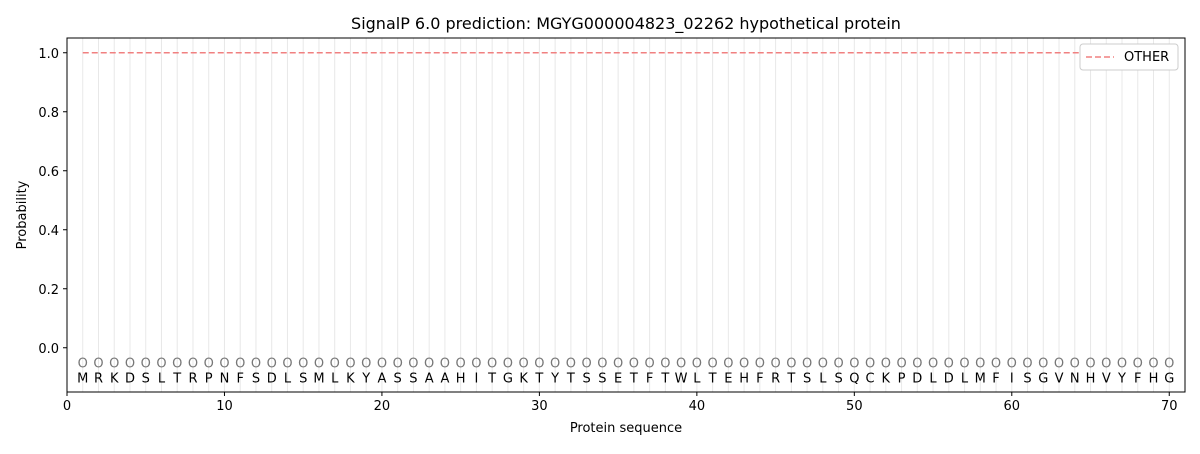 Image resolution: width=1200 pixels, height=454 pixels. What do you see at coordinates (626, 428) in the screenshot?
I see `x-axis-label: Protein sequence` at bounding box center [626, 428].